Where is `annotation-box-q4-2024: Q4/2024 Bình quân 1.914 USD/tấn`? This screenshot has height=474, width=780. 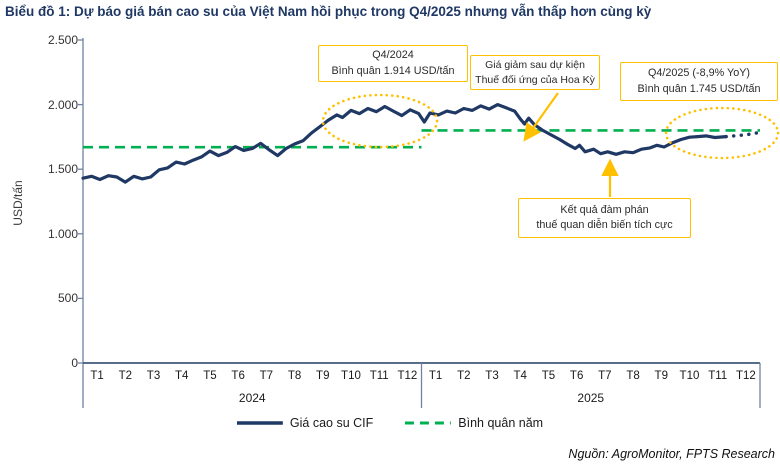 annotation-box-q4-2024: Q4/2024 Bình quân 1.914 USD/tấn is located at coordinates (393, 63).